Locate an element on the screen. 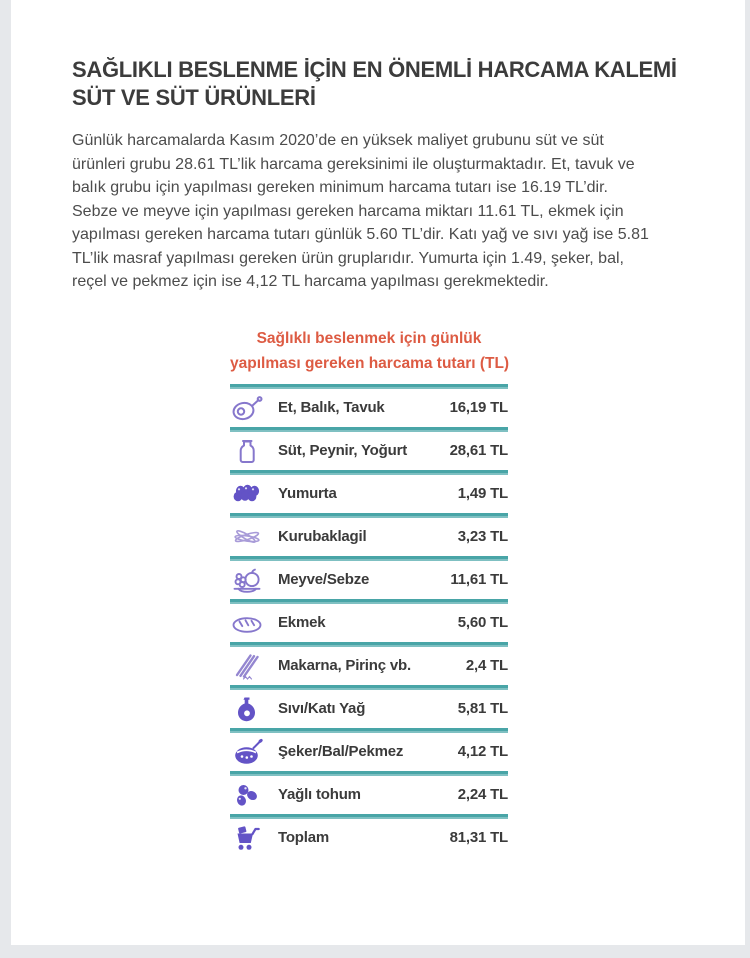 Image resolution: width=750 pixels, height=958 pixels. table-row: Şeker/Bal/Pekmez 4,12 TL is located at coordinates (369, 752).